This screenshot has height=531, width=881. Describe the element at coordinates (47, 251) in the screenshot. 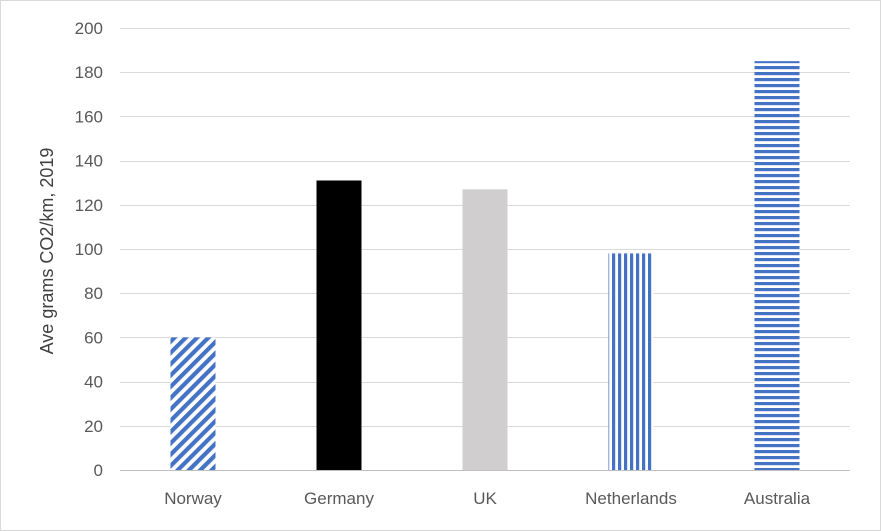

I see `y-axis-title: Ave grams CO2/km, 2019` at that location.